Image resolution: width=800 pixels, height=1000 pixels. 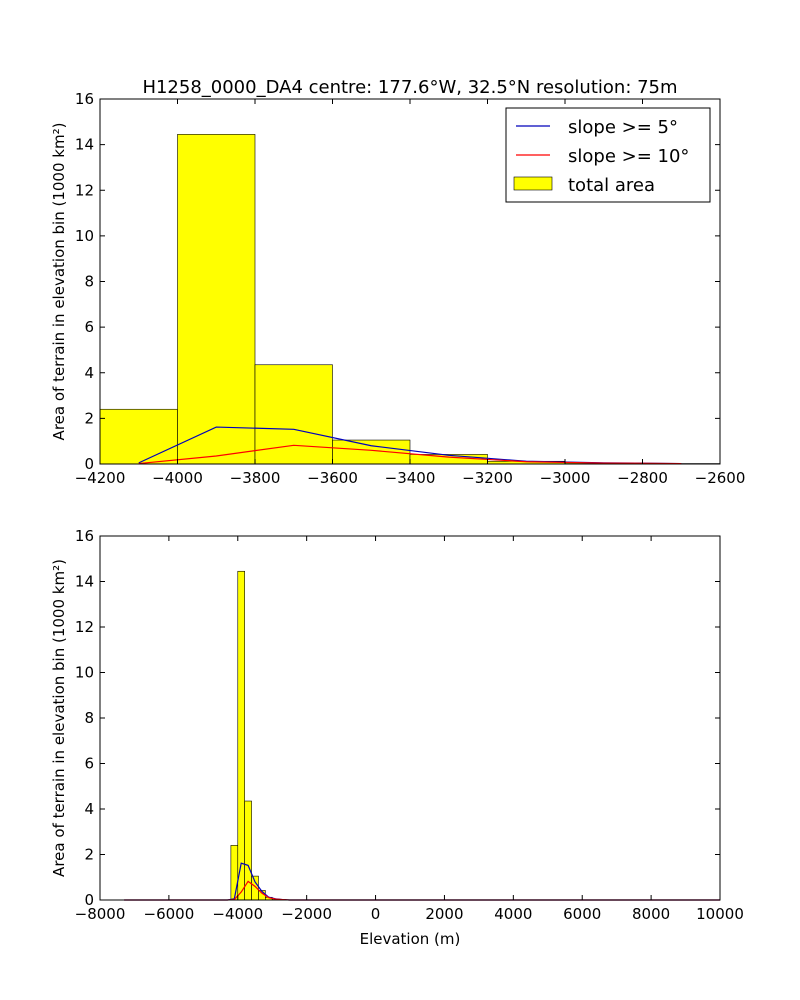 What do you see at coordinates (623, 127) in the screenshot?
I see `legend-slope-5-label: slope >= 5°` at bounding box center [623, 127].